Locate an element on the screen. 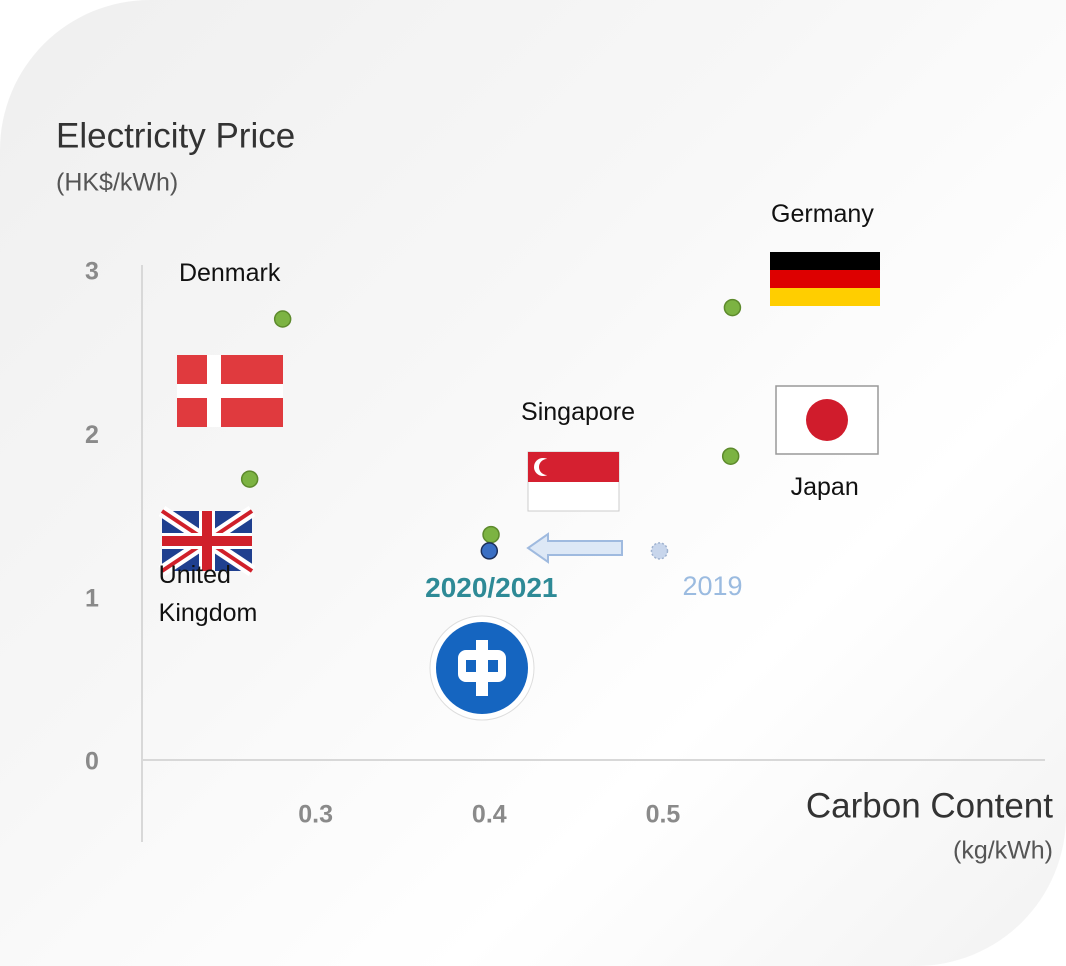  point-label: Germany is located at coordinates (822, 213).